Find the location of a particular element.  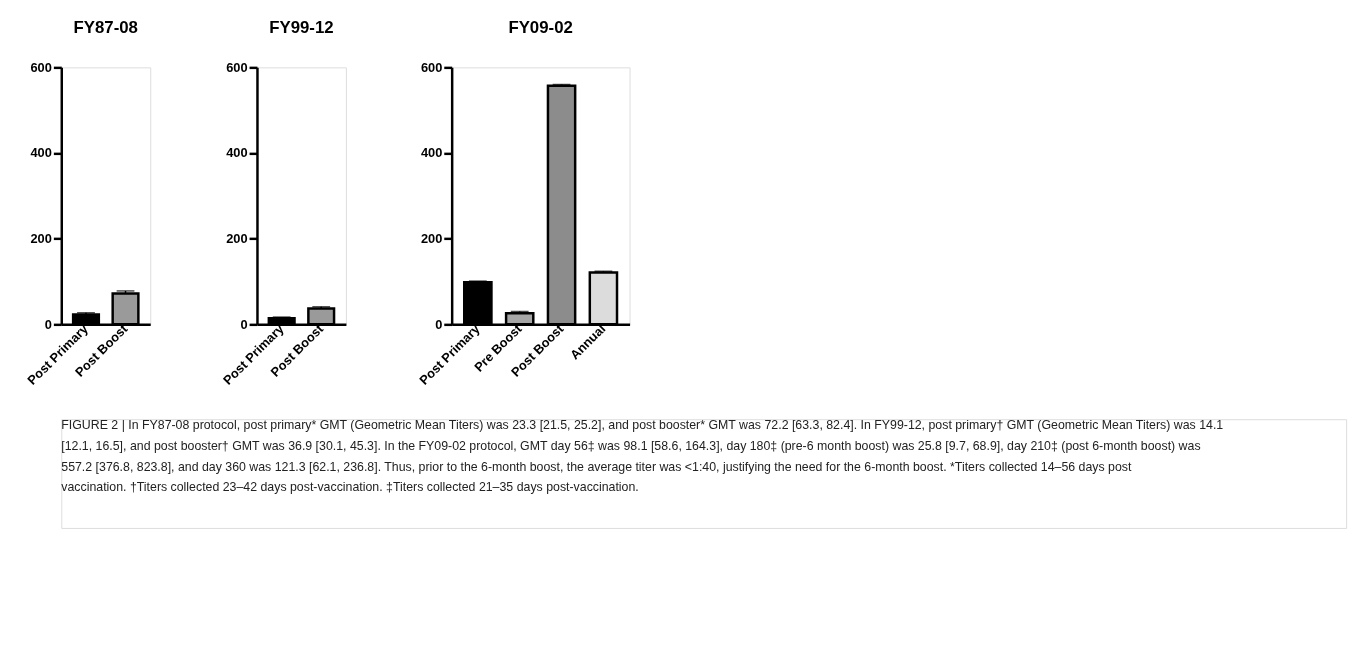

chart-title: FY09-02 is located at coordinates (540, 27).